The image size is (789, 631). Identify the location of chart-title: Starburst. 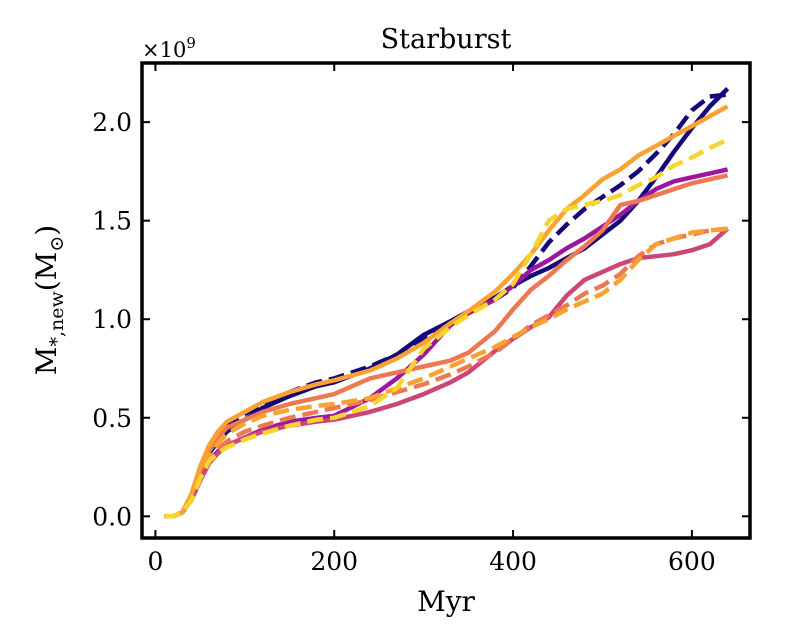
(446, 39).